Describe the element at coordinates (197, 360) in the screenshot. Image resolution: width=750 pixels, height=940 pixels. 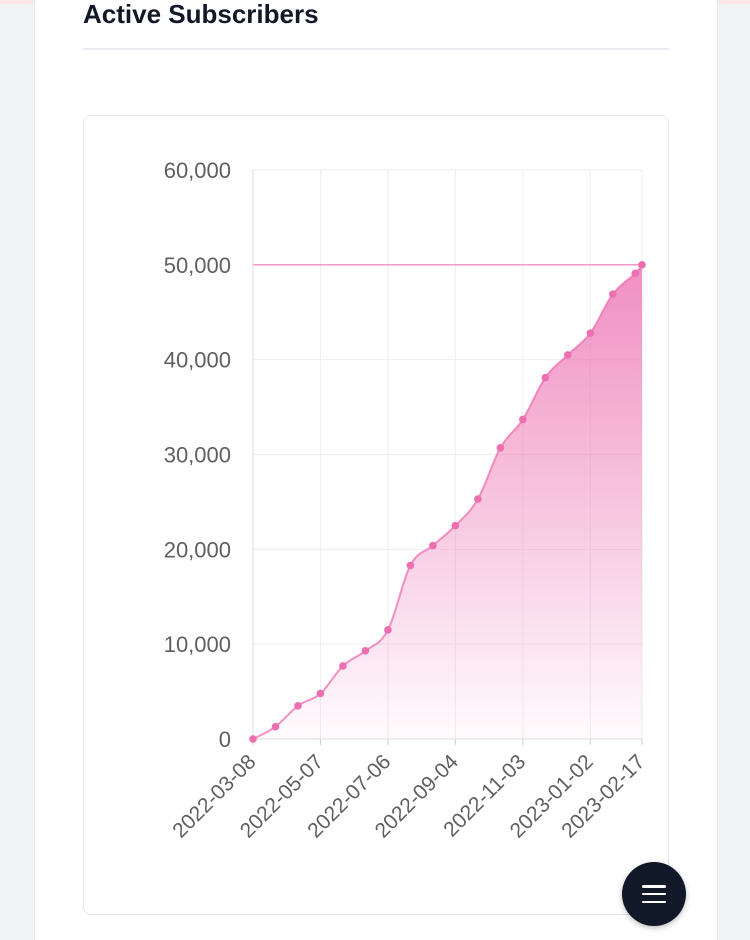
I see `y-tick-label: 40,000` at that location.